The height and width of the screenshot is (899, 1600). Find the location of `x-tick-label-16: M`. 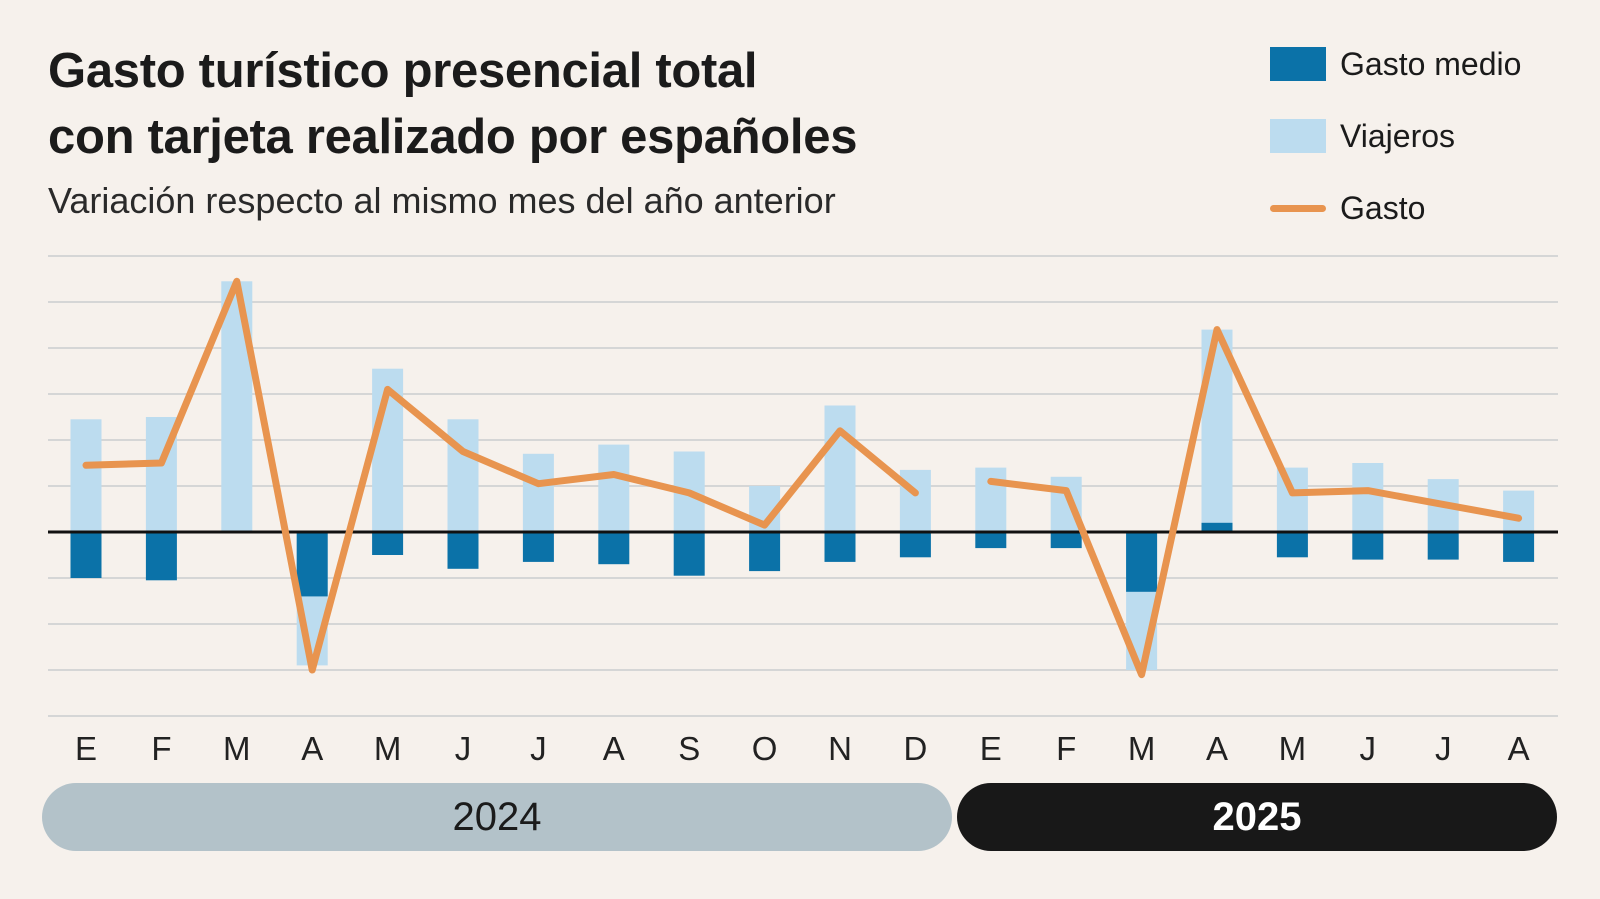

x-tick-label-16: M is located at coordinates (1293, 748).